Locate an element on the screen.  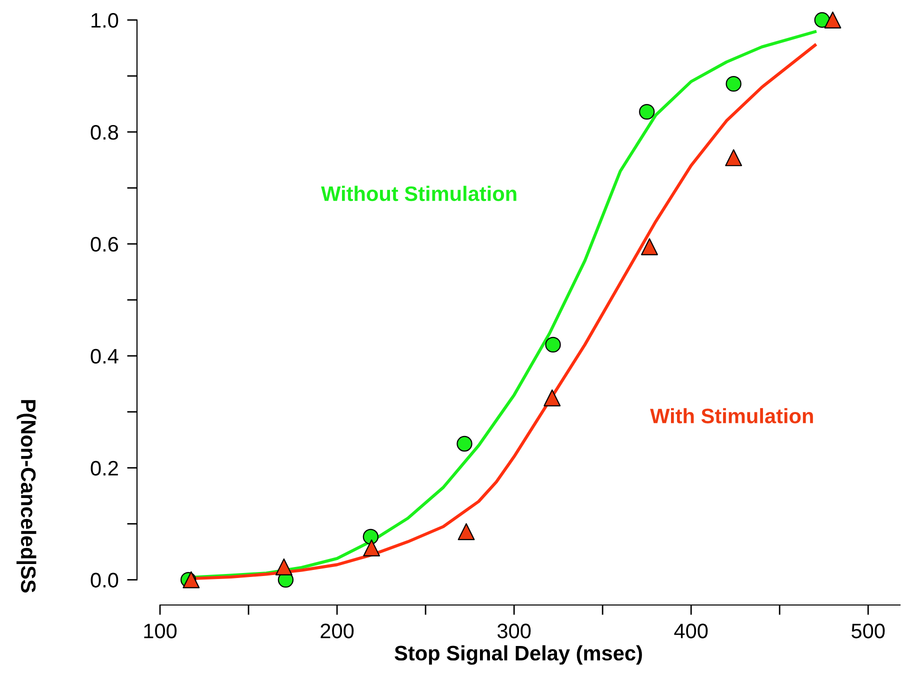
text: With Stimulation is located at coordinates (731, 416).